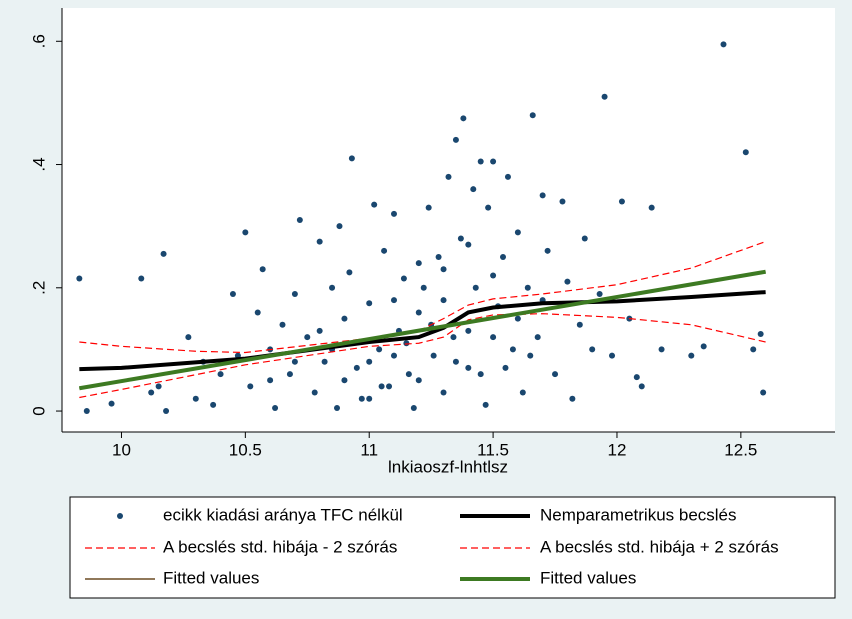 Image resolution: width=852 pixels, height=619 pixels. Describe the element at coordinates (120, 516) in the screenshot. I see `legend-marker` at that location.